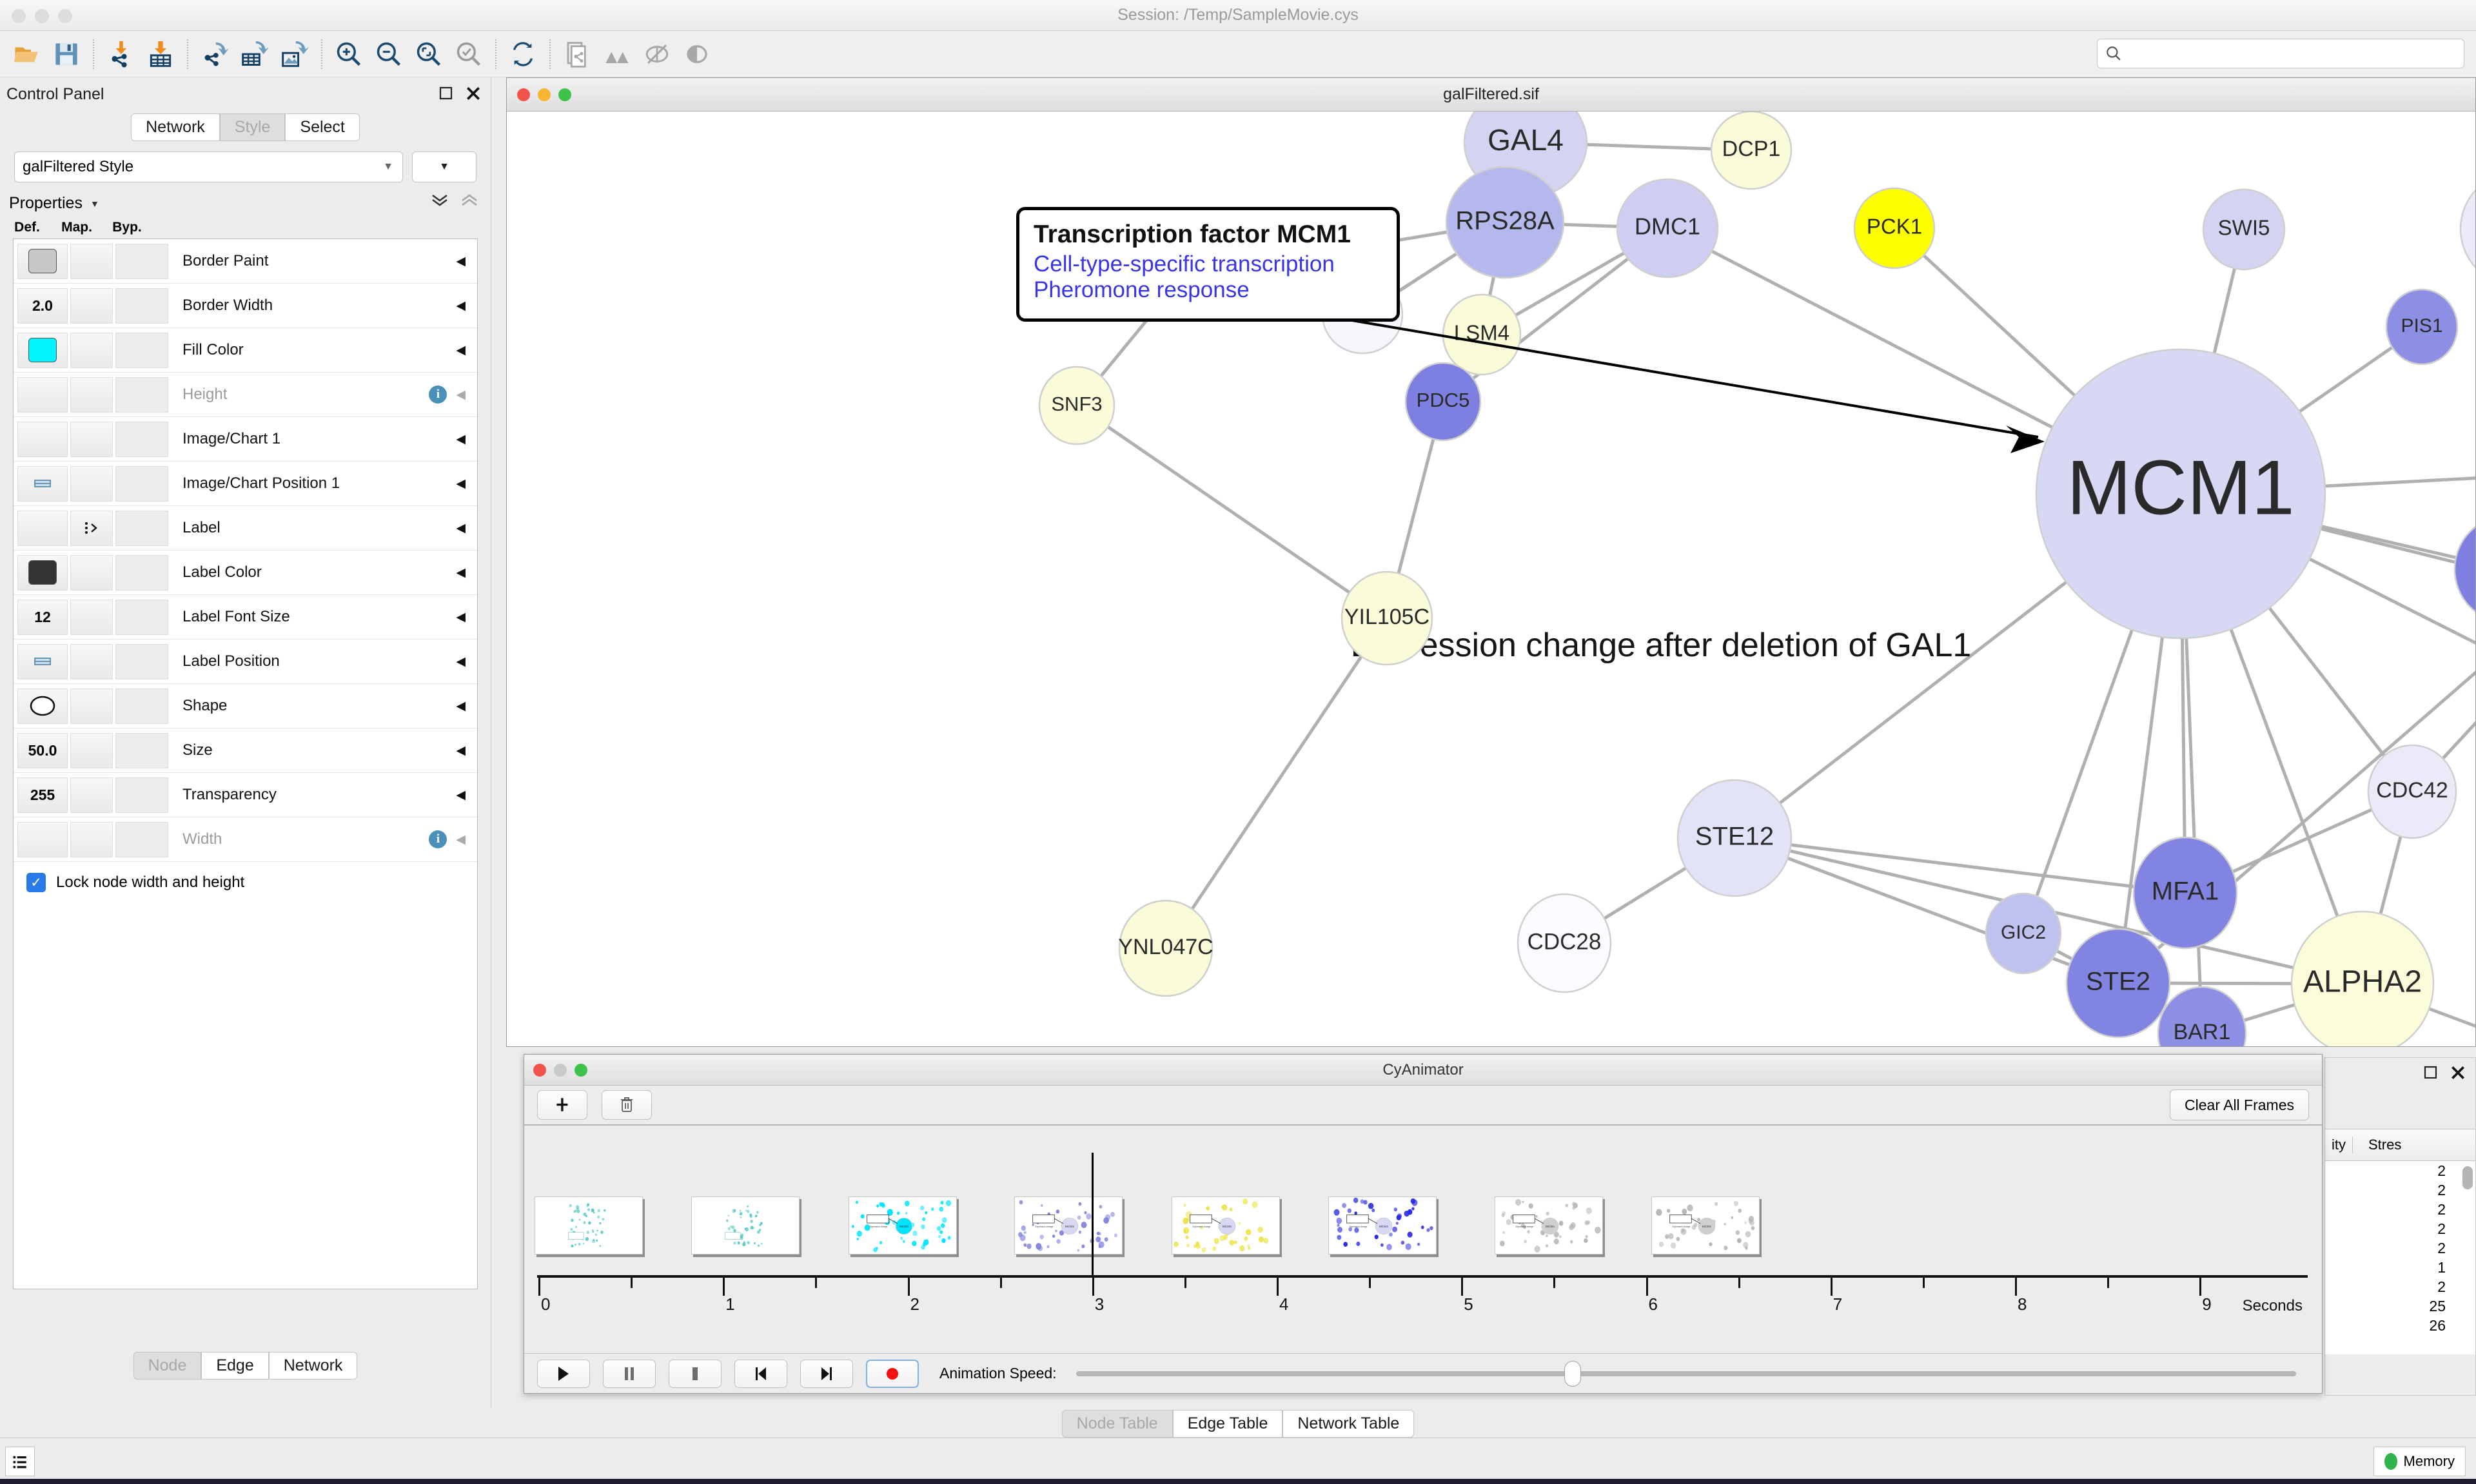  Describe the element at coordinates (245, 528) in the screenshot. I see `property-row: Label ◀` at that location.